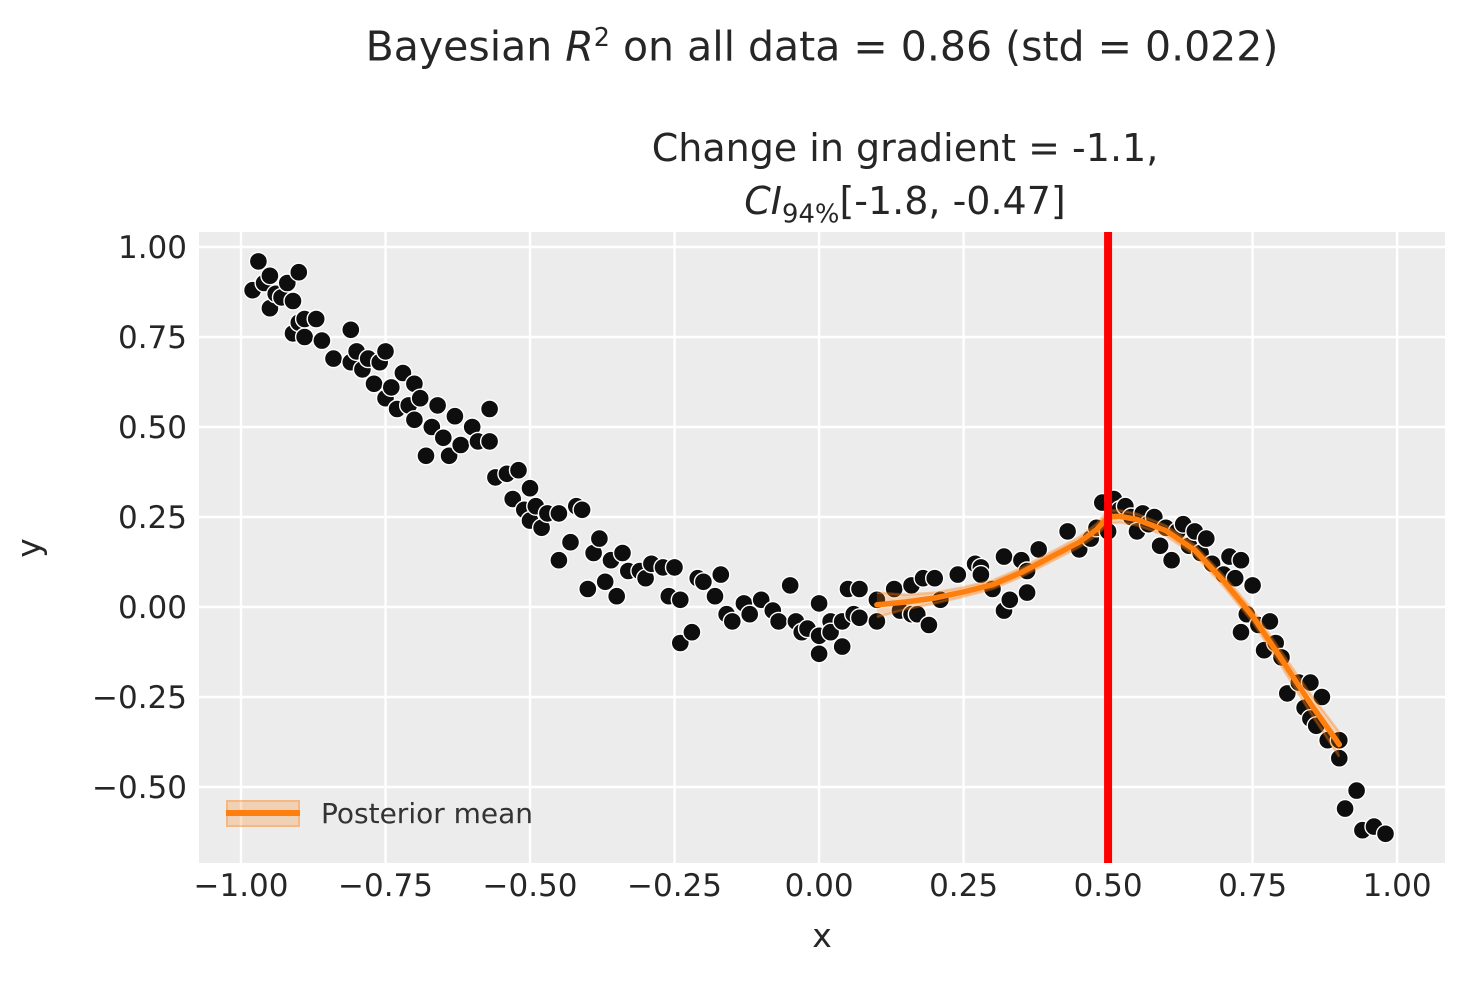 The width and height of the screenshot is (1463, 983). Describe the element at coordinates (139, 698) in the screenshot. I see `y-tick-label: −0.25` at that location.